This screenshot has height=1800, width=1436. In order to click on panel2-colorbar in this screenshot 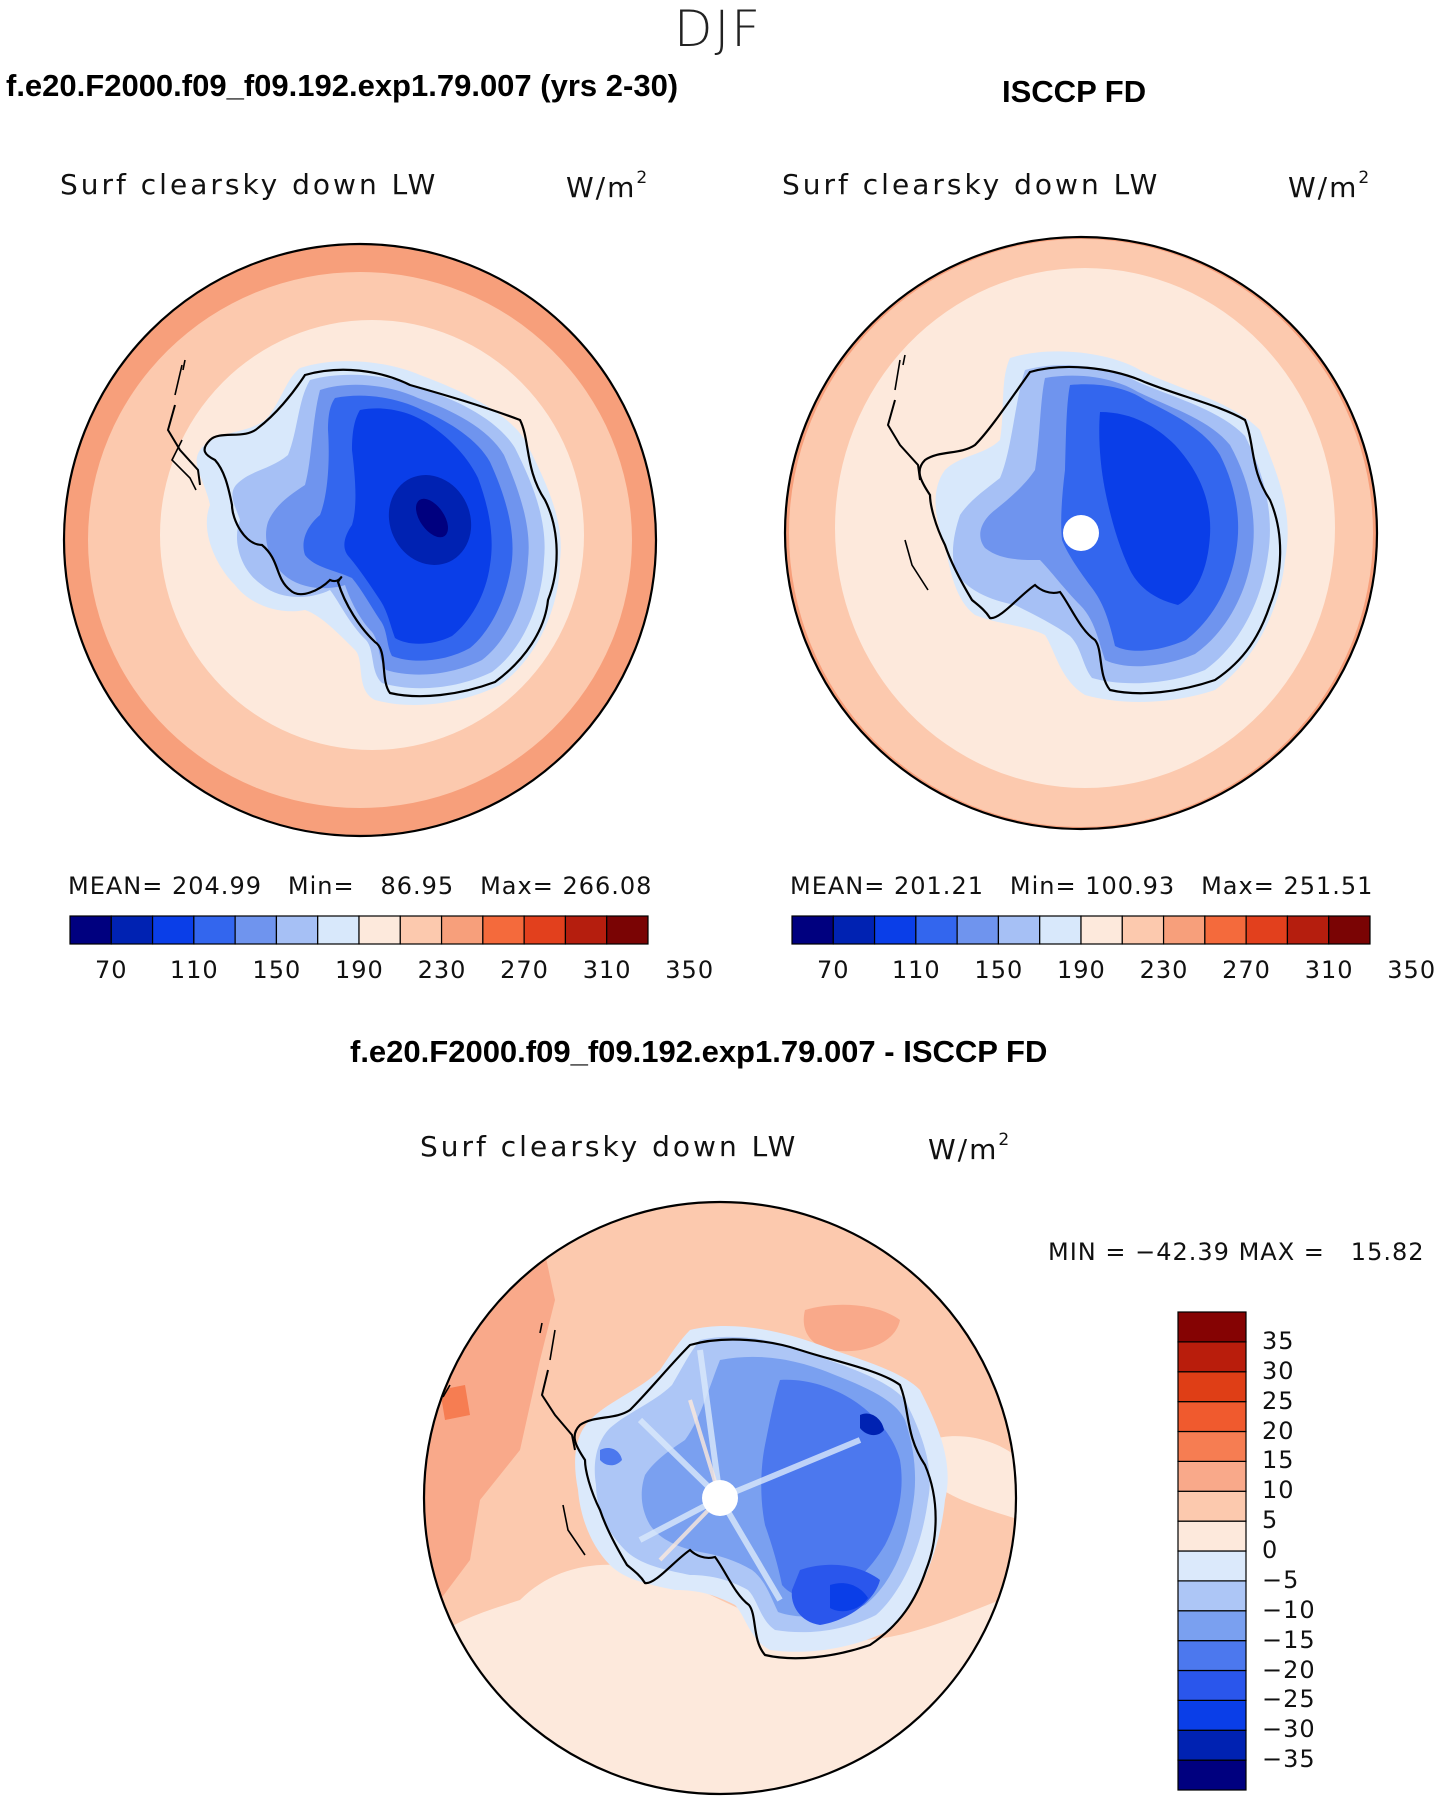, I will do `click(1081, 930)`.